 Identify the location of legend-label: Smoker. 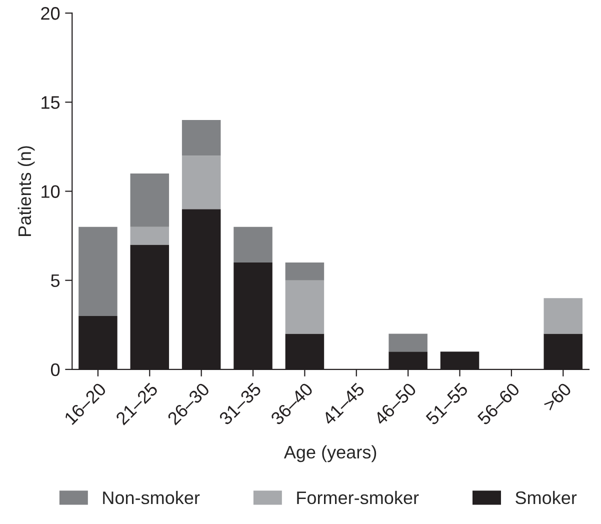
(546, 497).